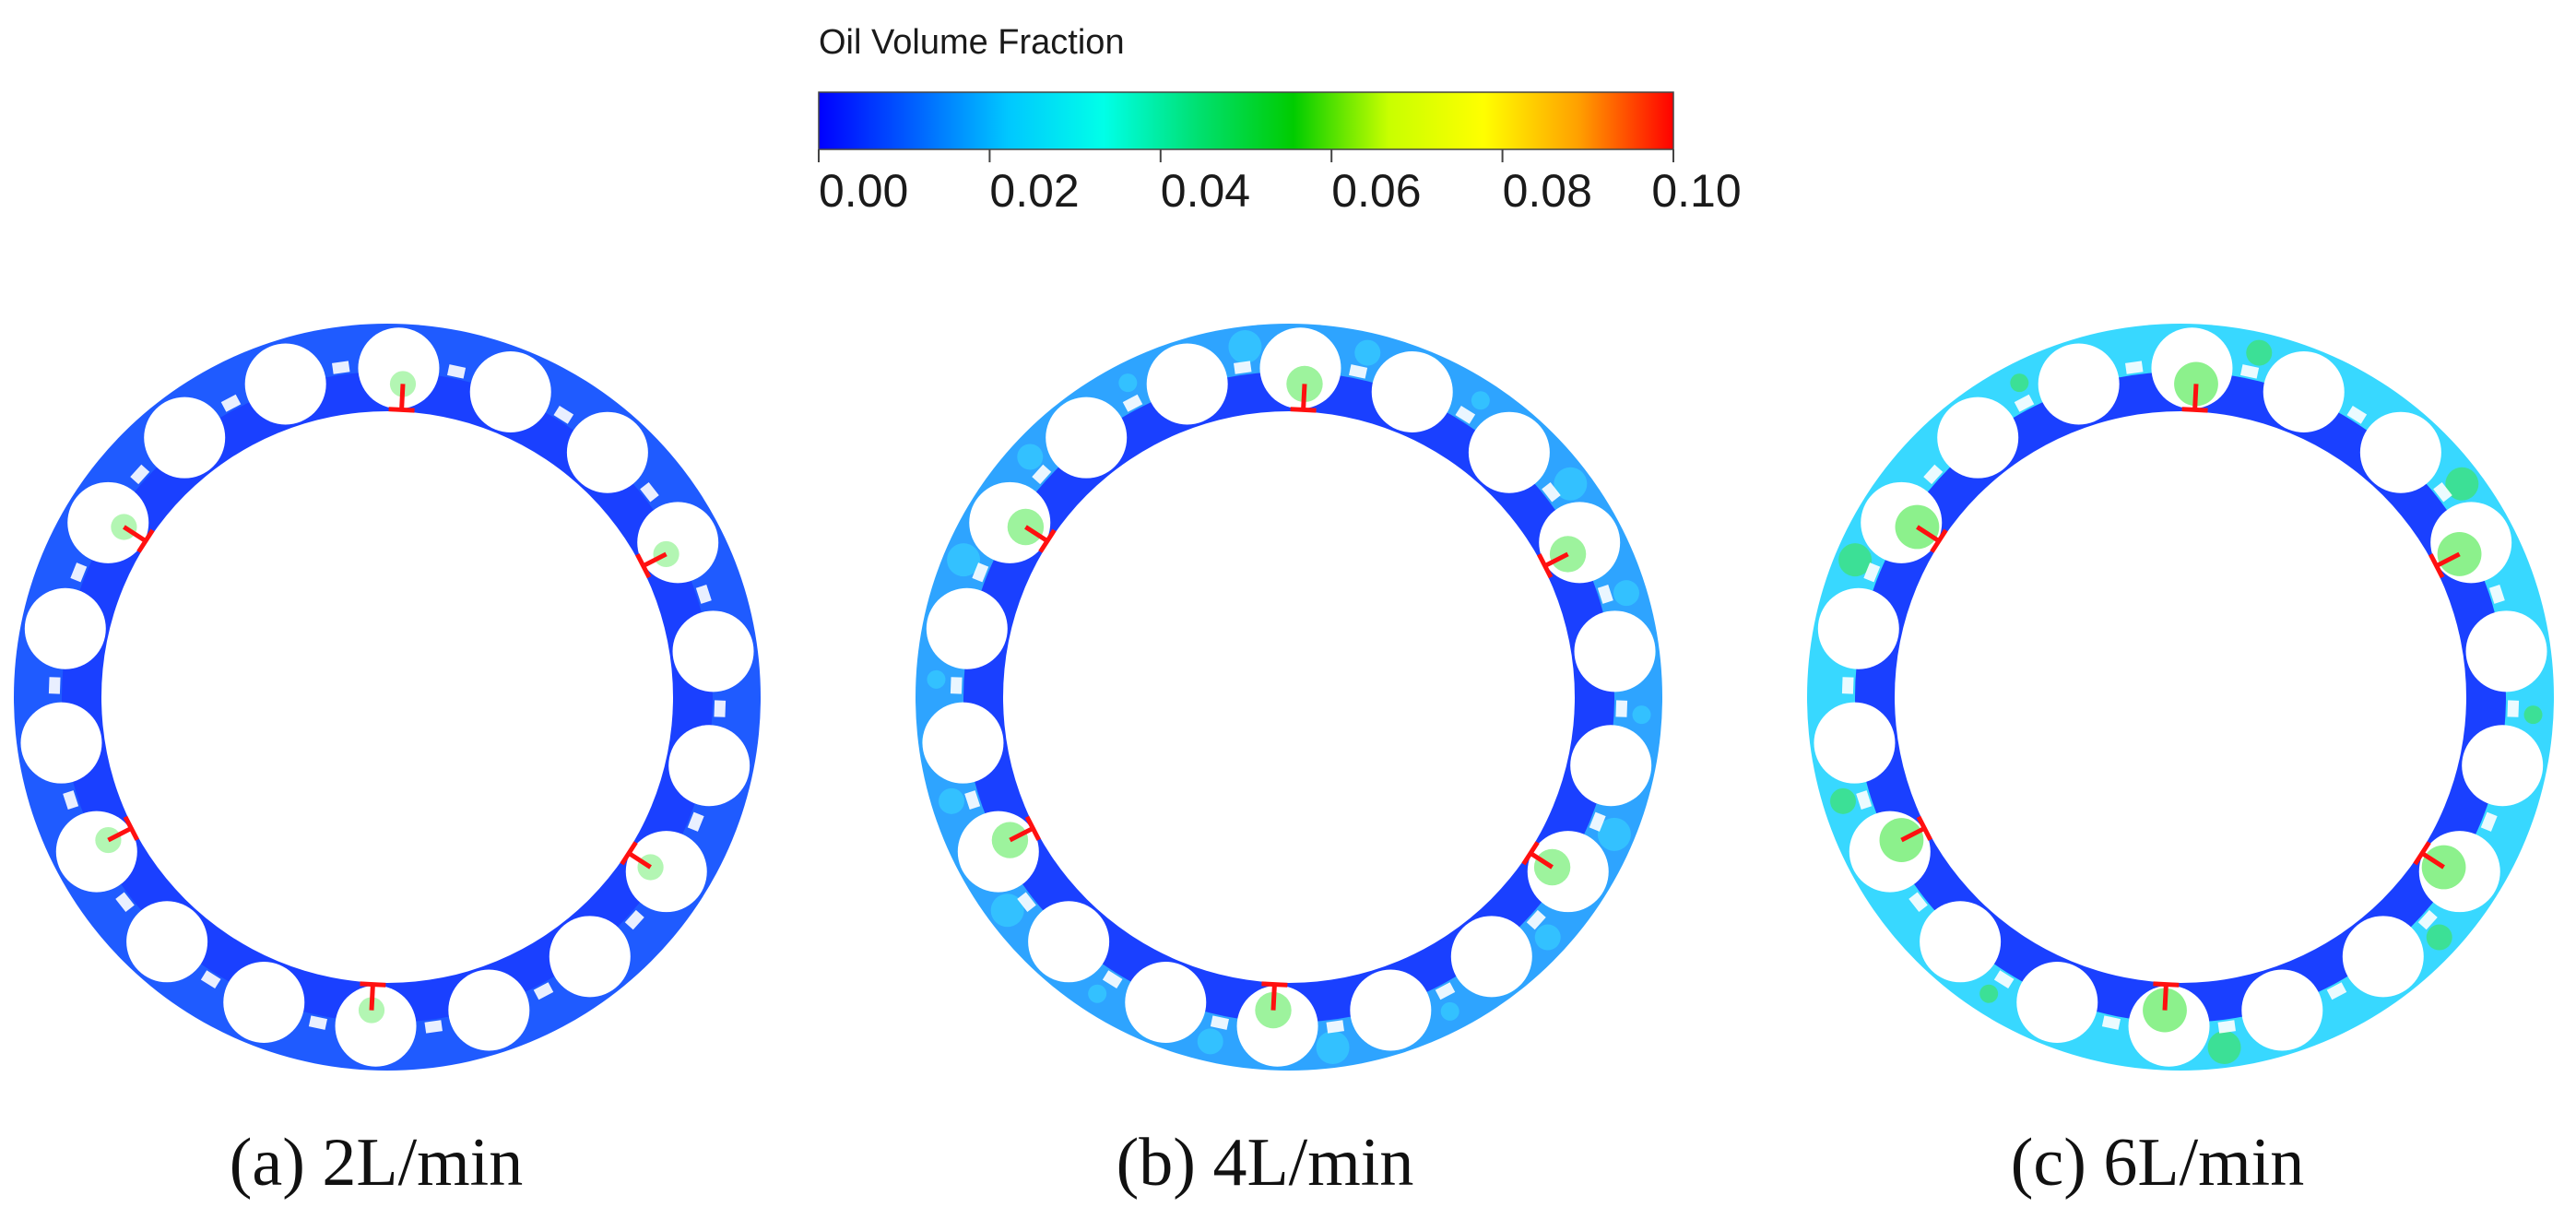 The height and width of the screenshot is (1219, 2576). I want to click on colorbar-tick-label: 0.10, so click(1696, 191).